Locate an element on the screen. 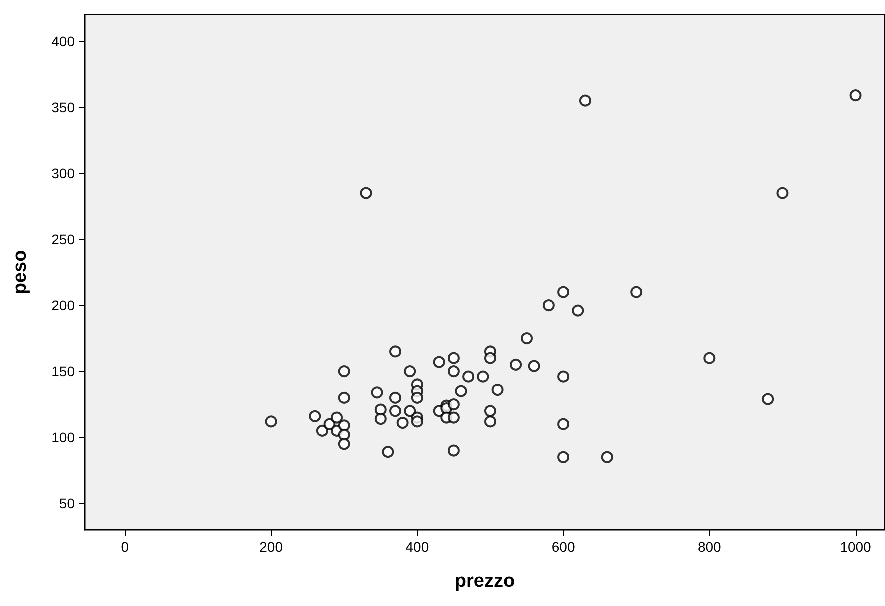  y-axis-title: peso is located at coordinates (20, 272).